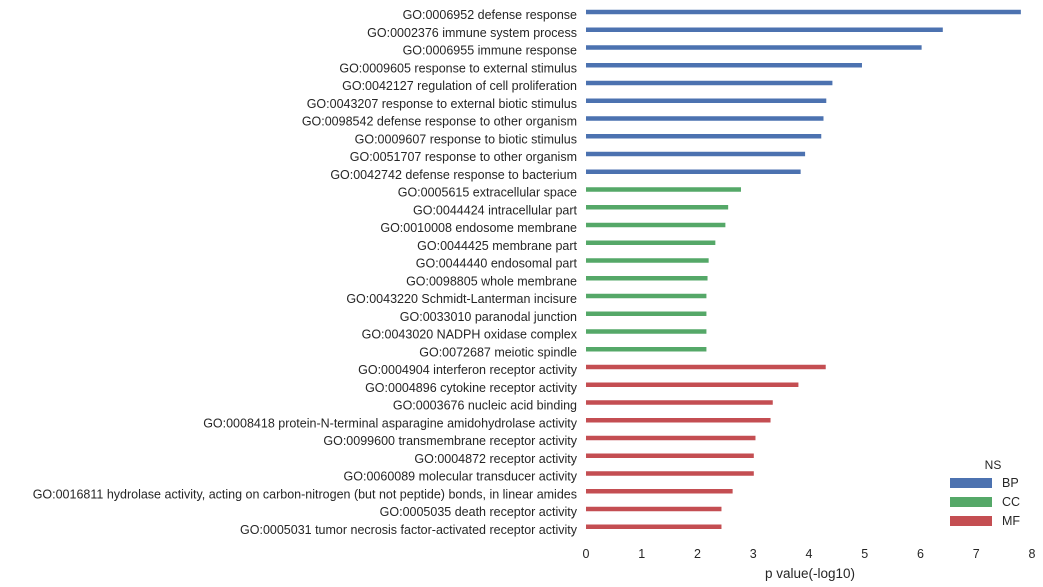 This screenshot has width=1043, height=587. I want to click on x-tick-label: 7, so click(976, 554).